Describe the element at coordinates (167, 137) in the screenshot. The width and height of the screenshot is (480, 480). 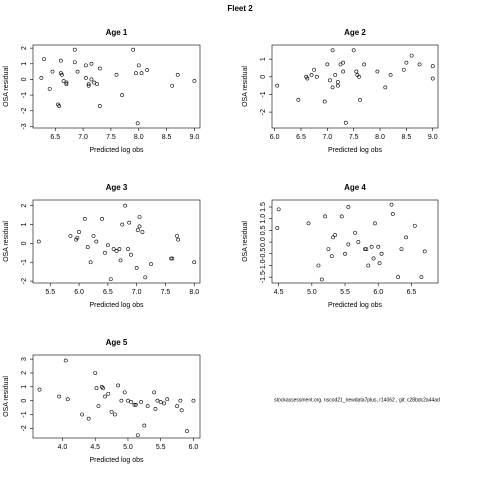
I see `x-tick-label: 8.5` at that location.